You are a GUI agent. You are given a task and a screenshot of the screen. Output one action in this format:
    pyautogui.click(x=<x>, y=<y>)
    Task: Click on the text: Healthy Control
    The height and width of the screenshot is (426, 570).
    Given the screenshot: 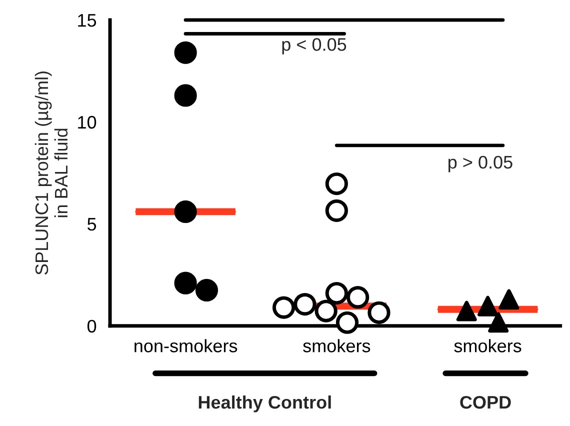 What is the action you would take?
    pyautogui.click(x=264, y=403)
    